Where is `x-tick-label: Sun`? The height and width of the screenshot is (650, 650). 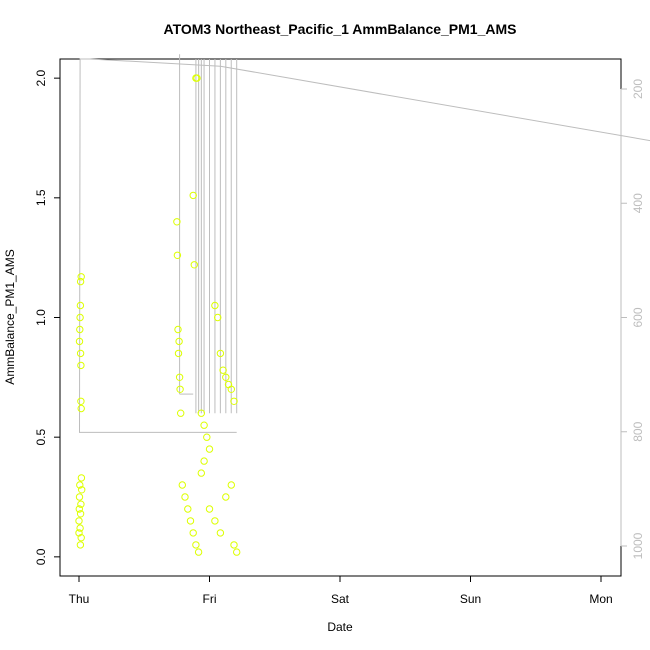 x-tick-label: Sun is located at coordinates (470, 599).